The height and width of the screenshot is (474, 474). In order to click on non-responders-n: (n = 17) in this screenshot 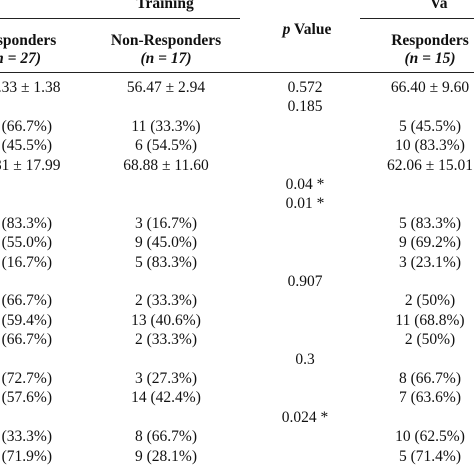, I will do `click(166, 58)`.